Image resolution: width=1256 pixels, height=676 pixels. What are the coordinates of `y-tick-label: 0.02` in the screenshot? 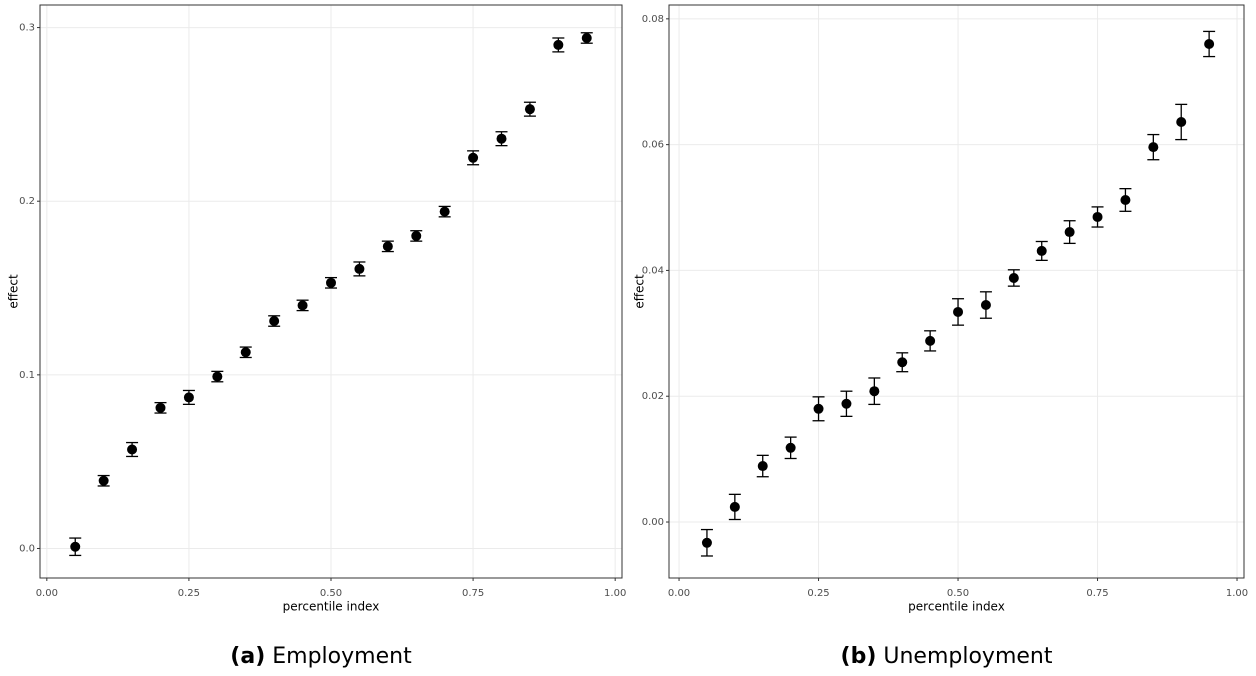 It's located at (653, 396).